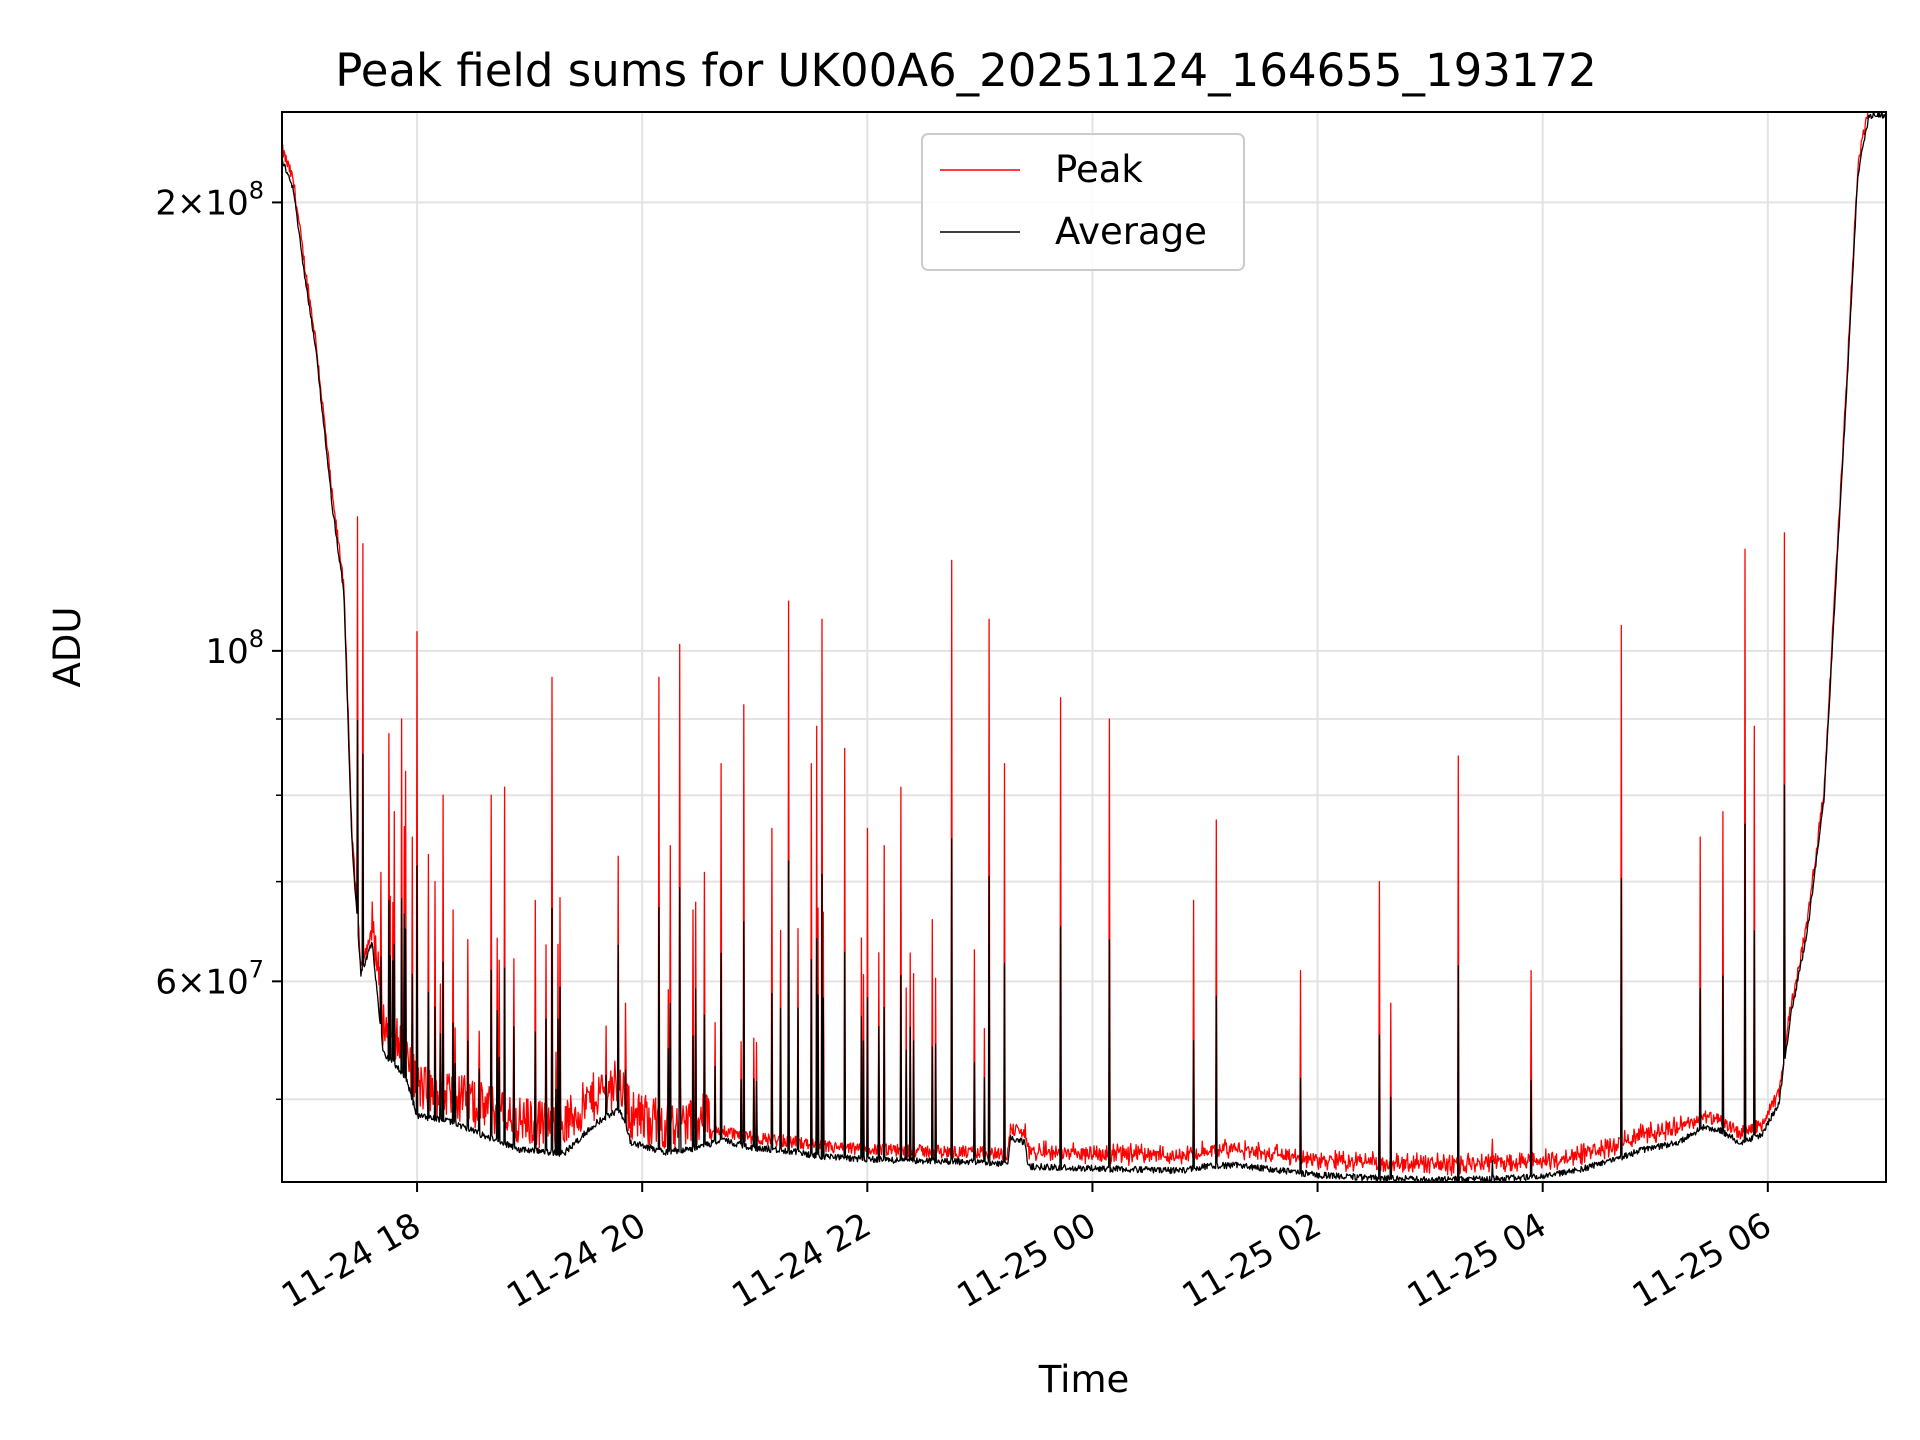  Describe the element at coordinates (1099, 169) in the screenshot. I see `legend-label-peak: Peak` at that location.